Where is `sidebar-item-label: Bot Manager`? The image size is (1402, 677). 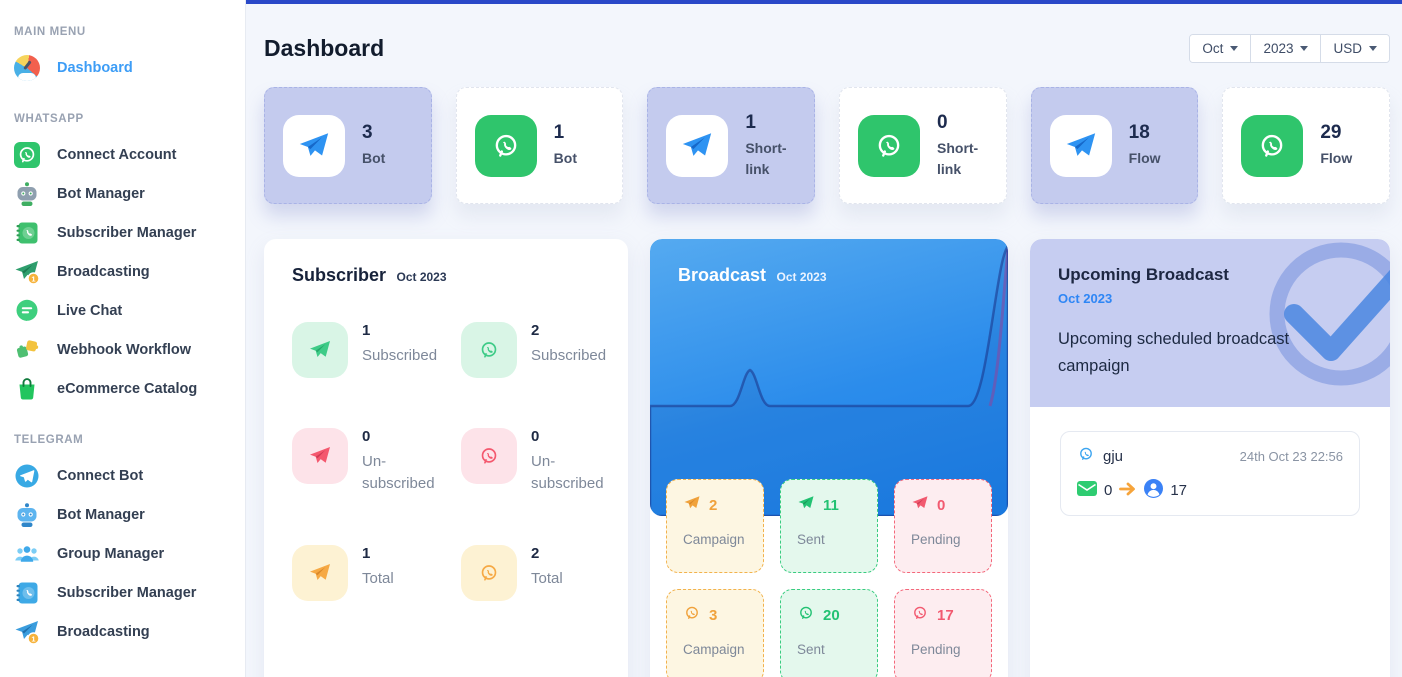 sidebar-item-label: Bot Manager is located at coordinates (101, 193).